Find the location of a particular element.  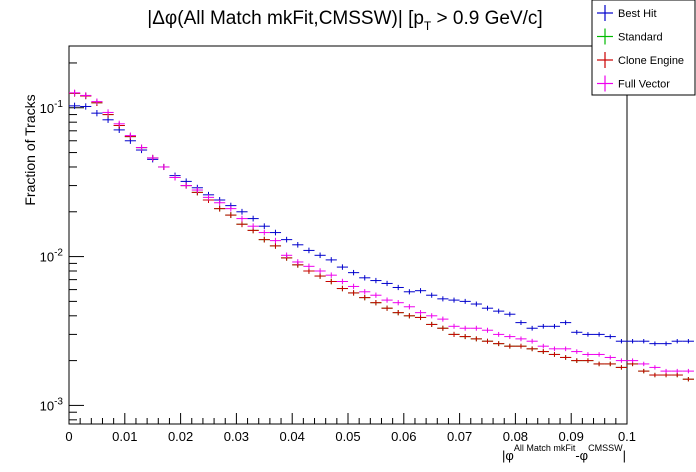

legend-entry: Standard is located at coordinates (630, 36).